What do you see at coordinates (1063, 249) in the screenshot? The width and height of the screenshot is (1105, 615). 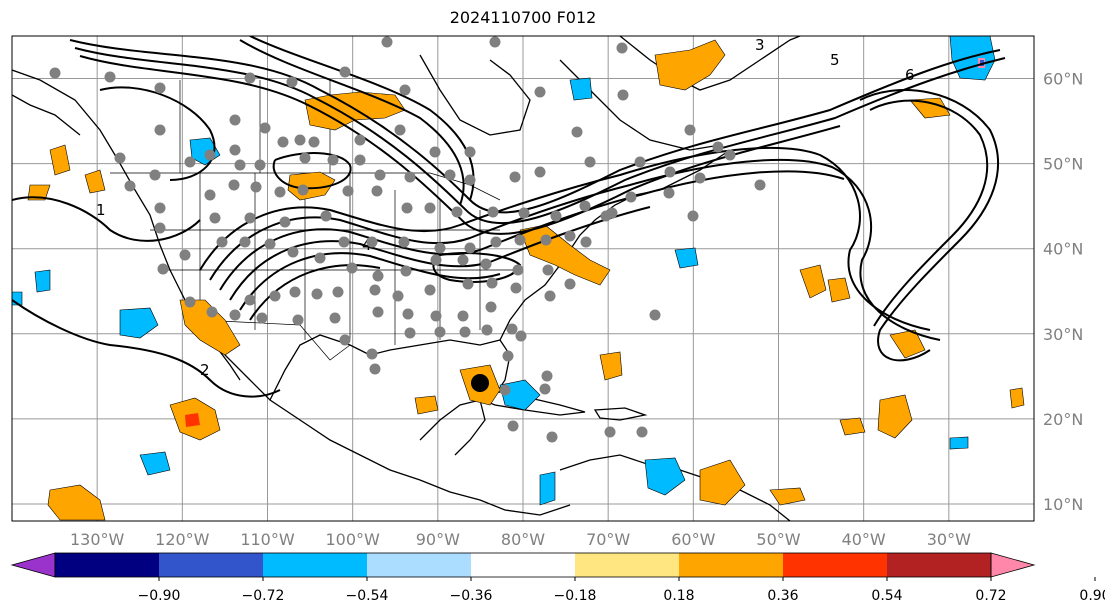 I see `lat-tick-label: 40°N` at bounding box center [1063, 249].